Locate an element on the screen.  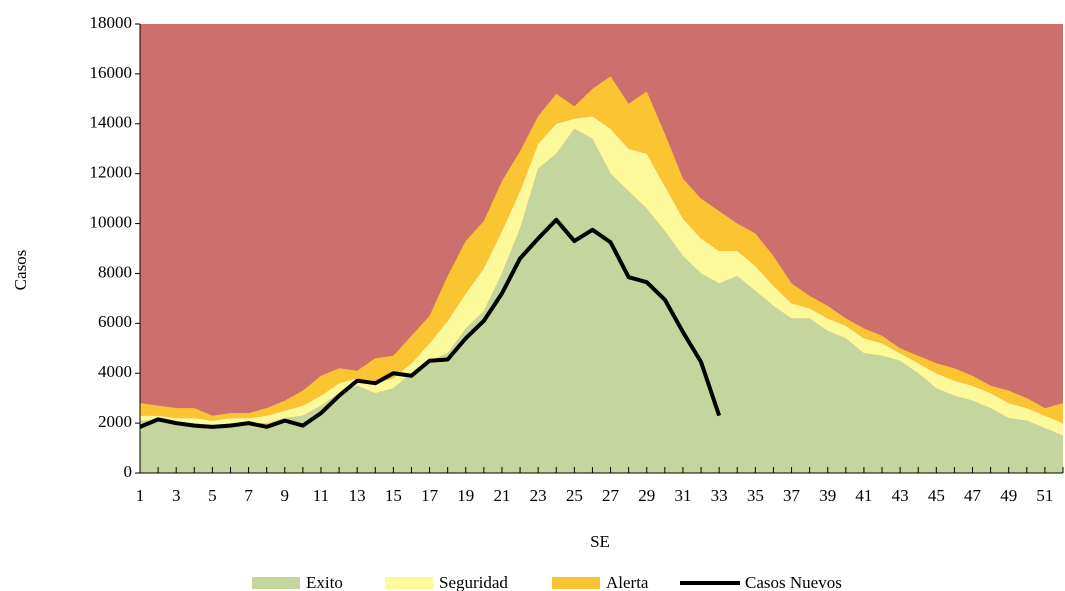
y-tick-label: 12000 is located at coordinates (111, 172).